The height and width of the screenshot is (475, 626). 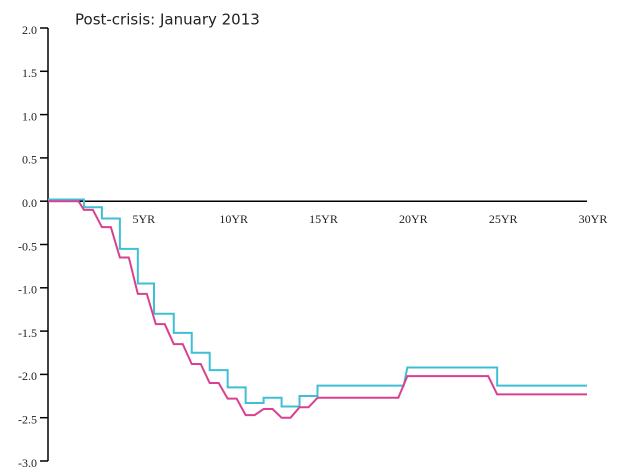 What do you see at coordinates (593, 219) in the screenshot?
I see `x-tick-label: 30YR` at bounding box center [593, 219].